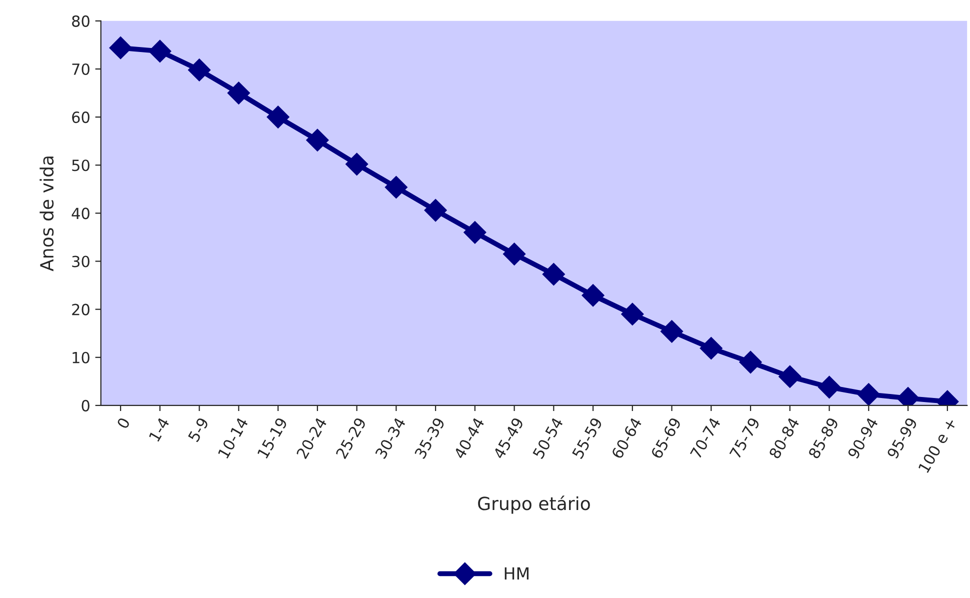 Image resolution: width=970 pixels, height=598 pixels. What do you see at coordinates (81, 358) in the screenshot?
I see `y-tick-label: 10` at bounding box center [81, 358].